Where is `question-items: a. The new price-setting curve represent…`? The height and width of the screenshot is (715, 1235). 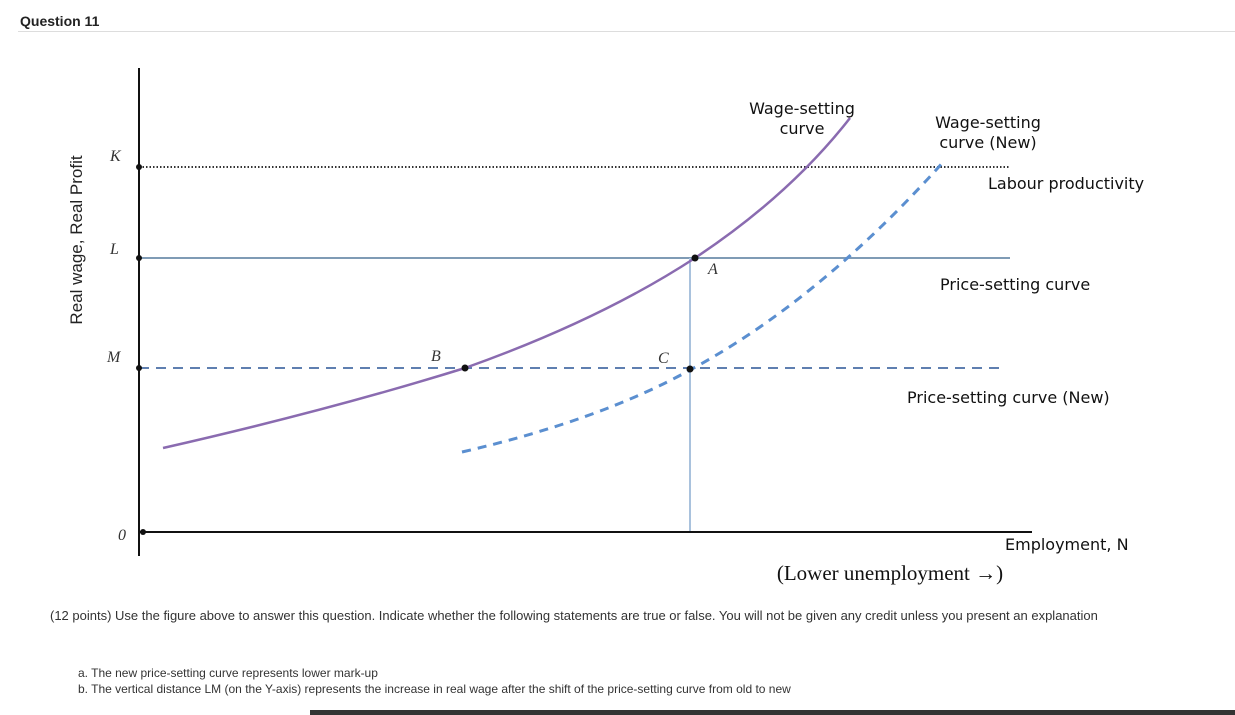
question-items: a. The new price-setting curve represent… is located at coordinates (434, 681).